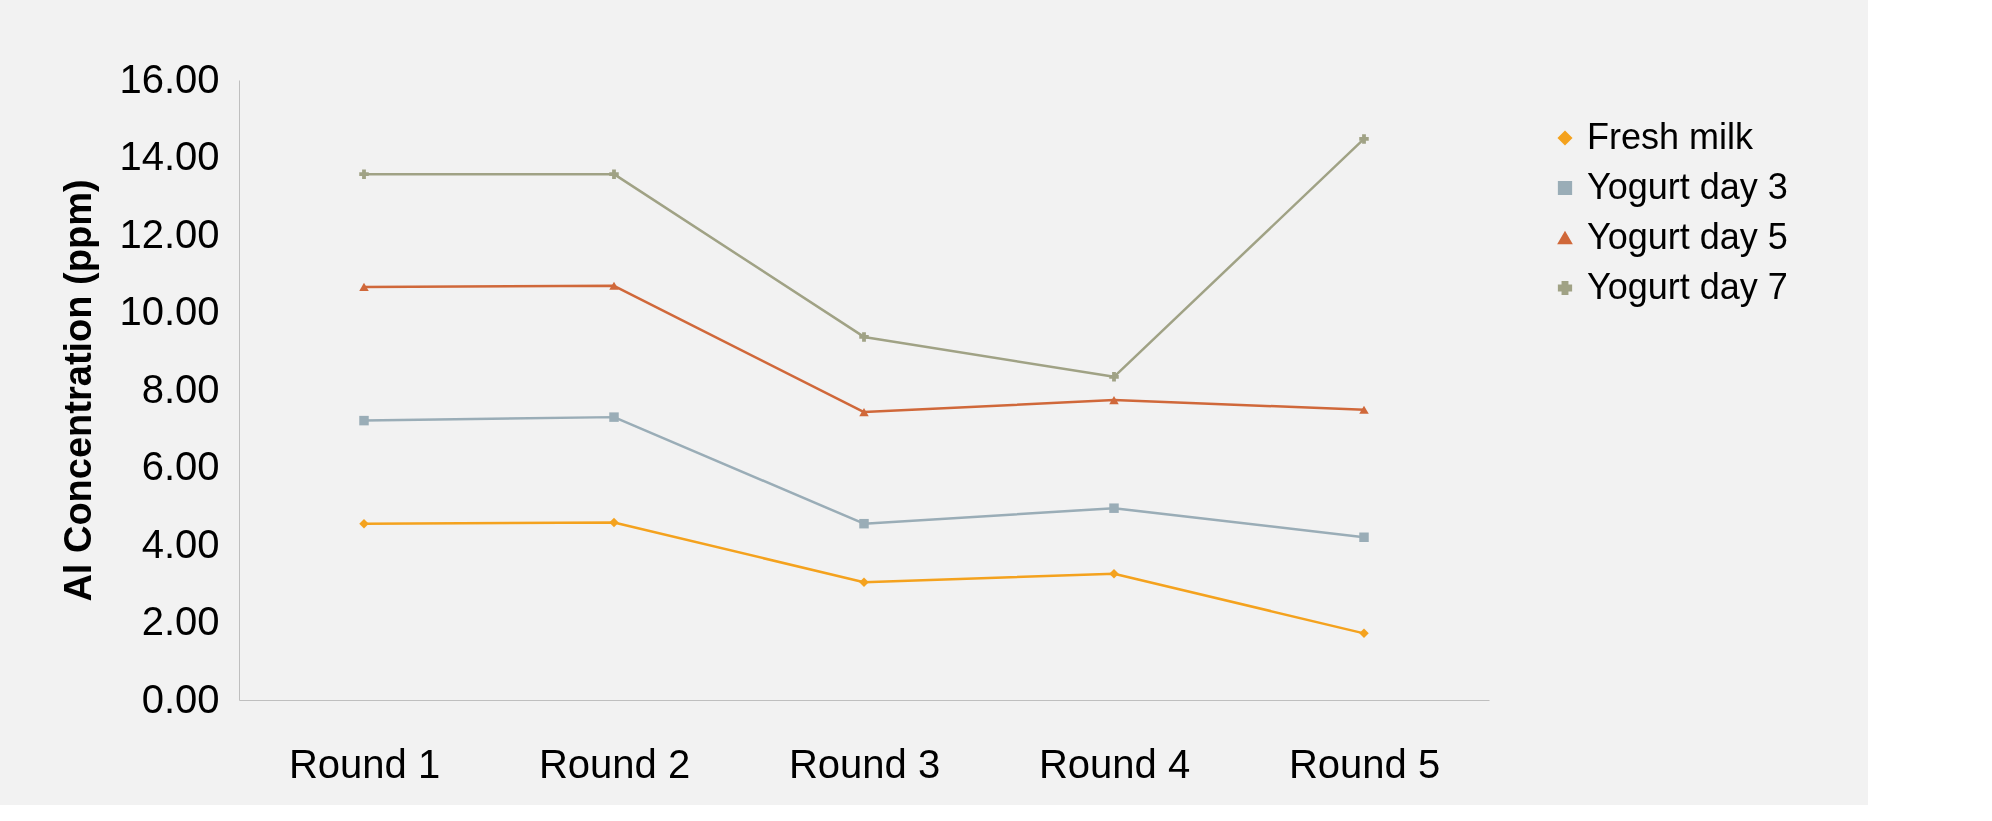  I want to click on y-tick-label: 16.00, so click(169, 78).